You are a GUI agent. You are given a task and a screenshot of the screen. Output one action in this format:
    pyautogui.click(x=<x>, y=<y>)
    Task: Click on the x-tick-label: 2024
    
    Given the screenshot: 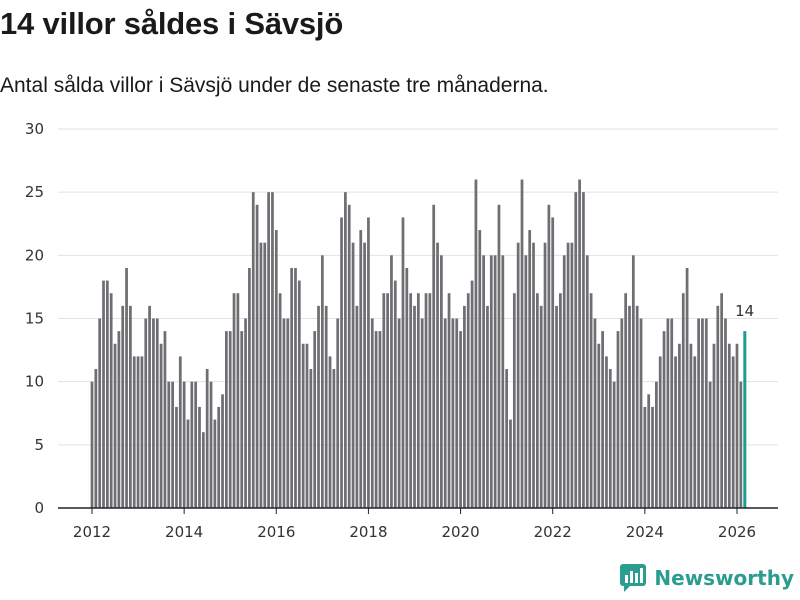 What is the action you would take?
    pyautogui.click(x=645, y=532)
    